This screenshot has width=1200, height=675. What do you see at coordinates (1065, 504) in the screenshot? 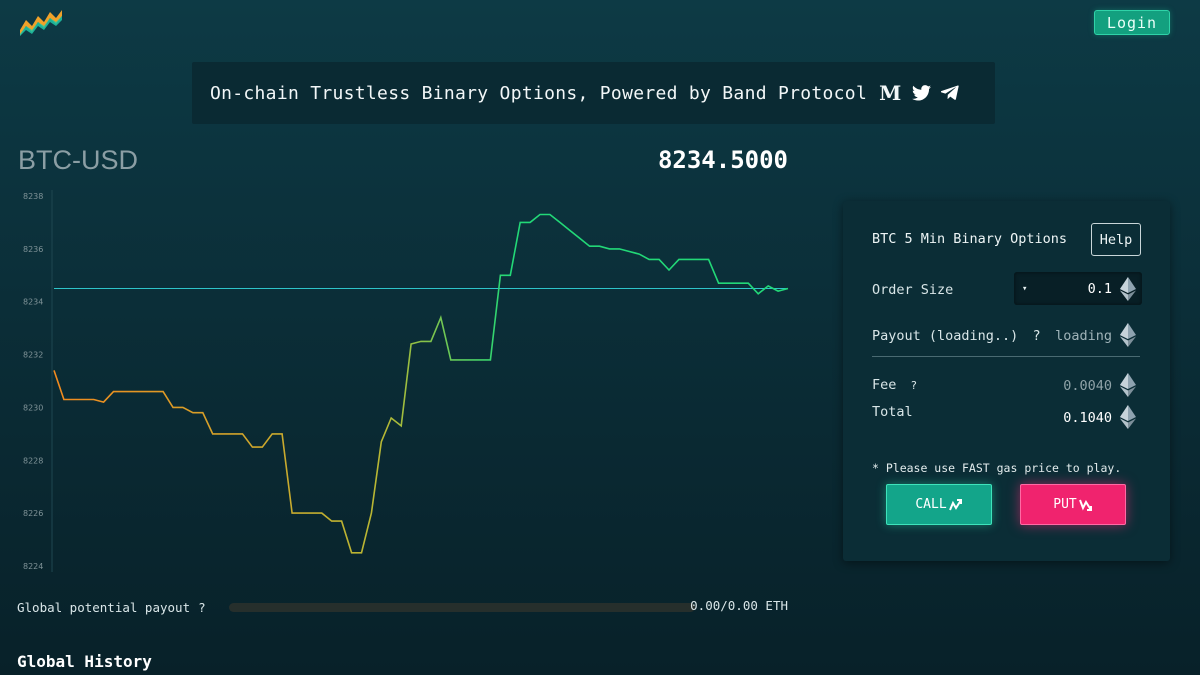
I see `put-label: PUT` at bounding box center [1065, 504].